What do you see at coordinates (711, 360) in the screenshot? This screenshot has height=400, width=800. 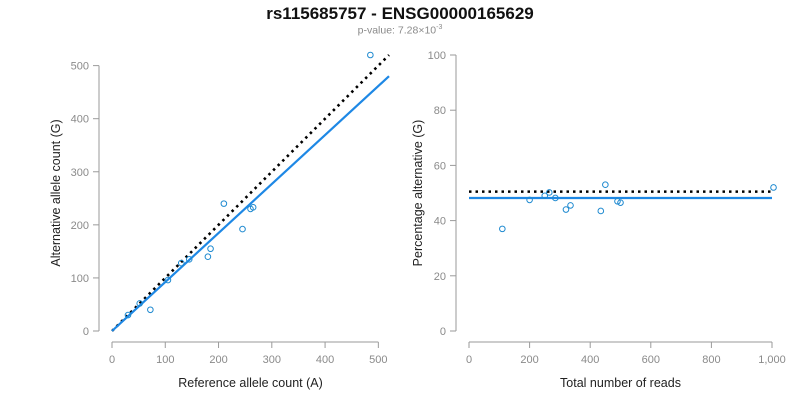 I see `x-tick-label: 800` at bounding box center [711, 360].